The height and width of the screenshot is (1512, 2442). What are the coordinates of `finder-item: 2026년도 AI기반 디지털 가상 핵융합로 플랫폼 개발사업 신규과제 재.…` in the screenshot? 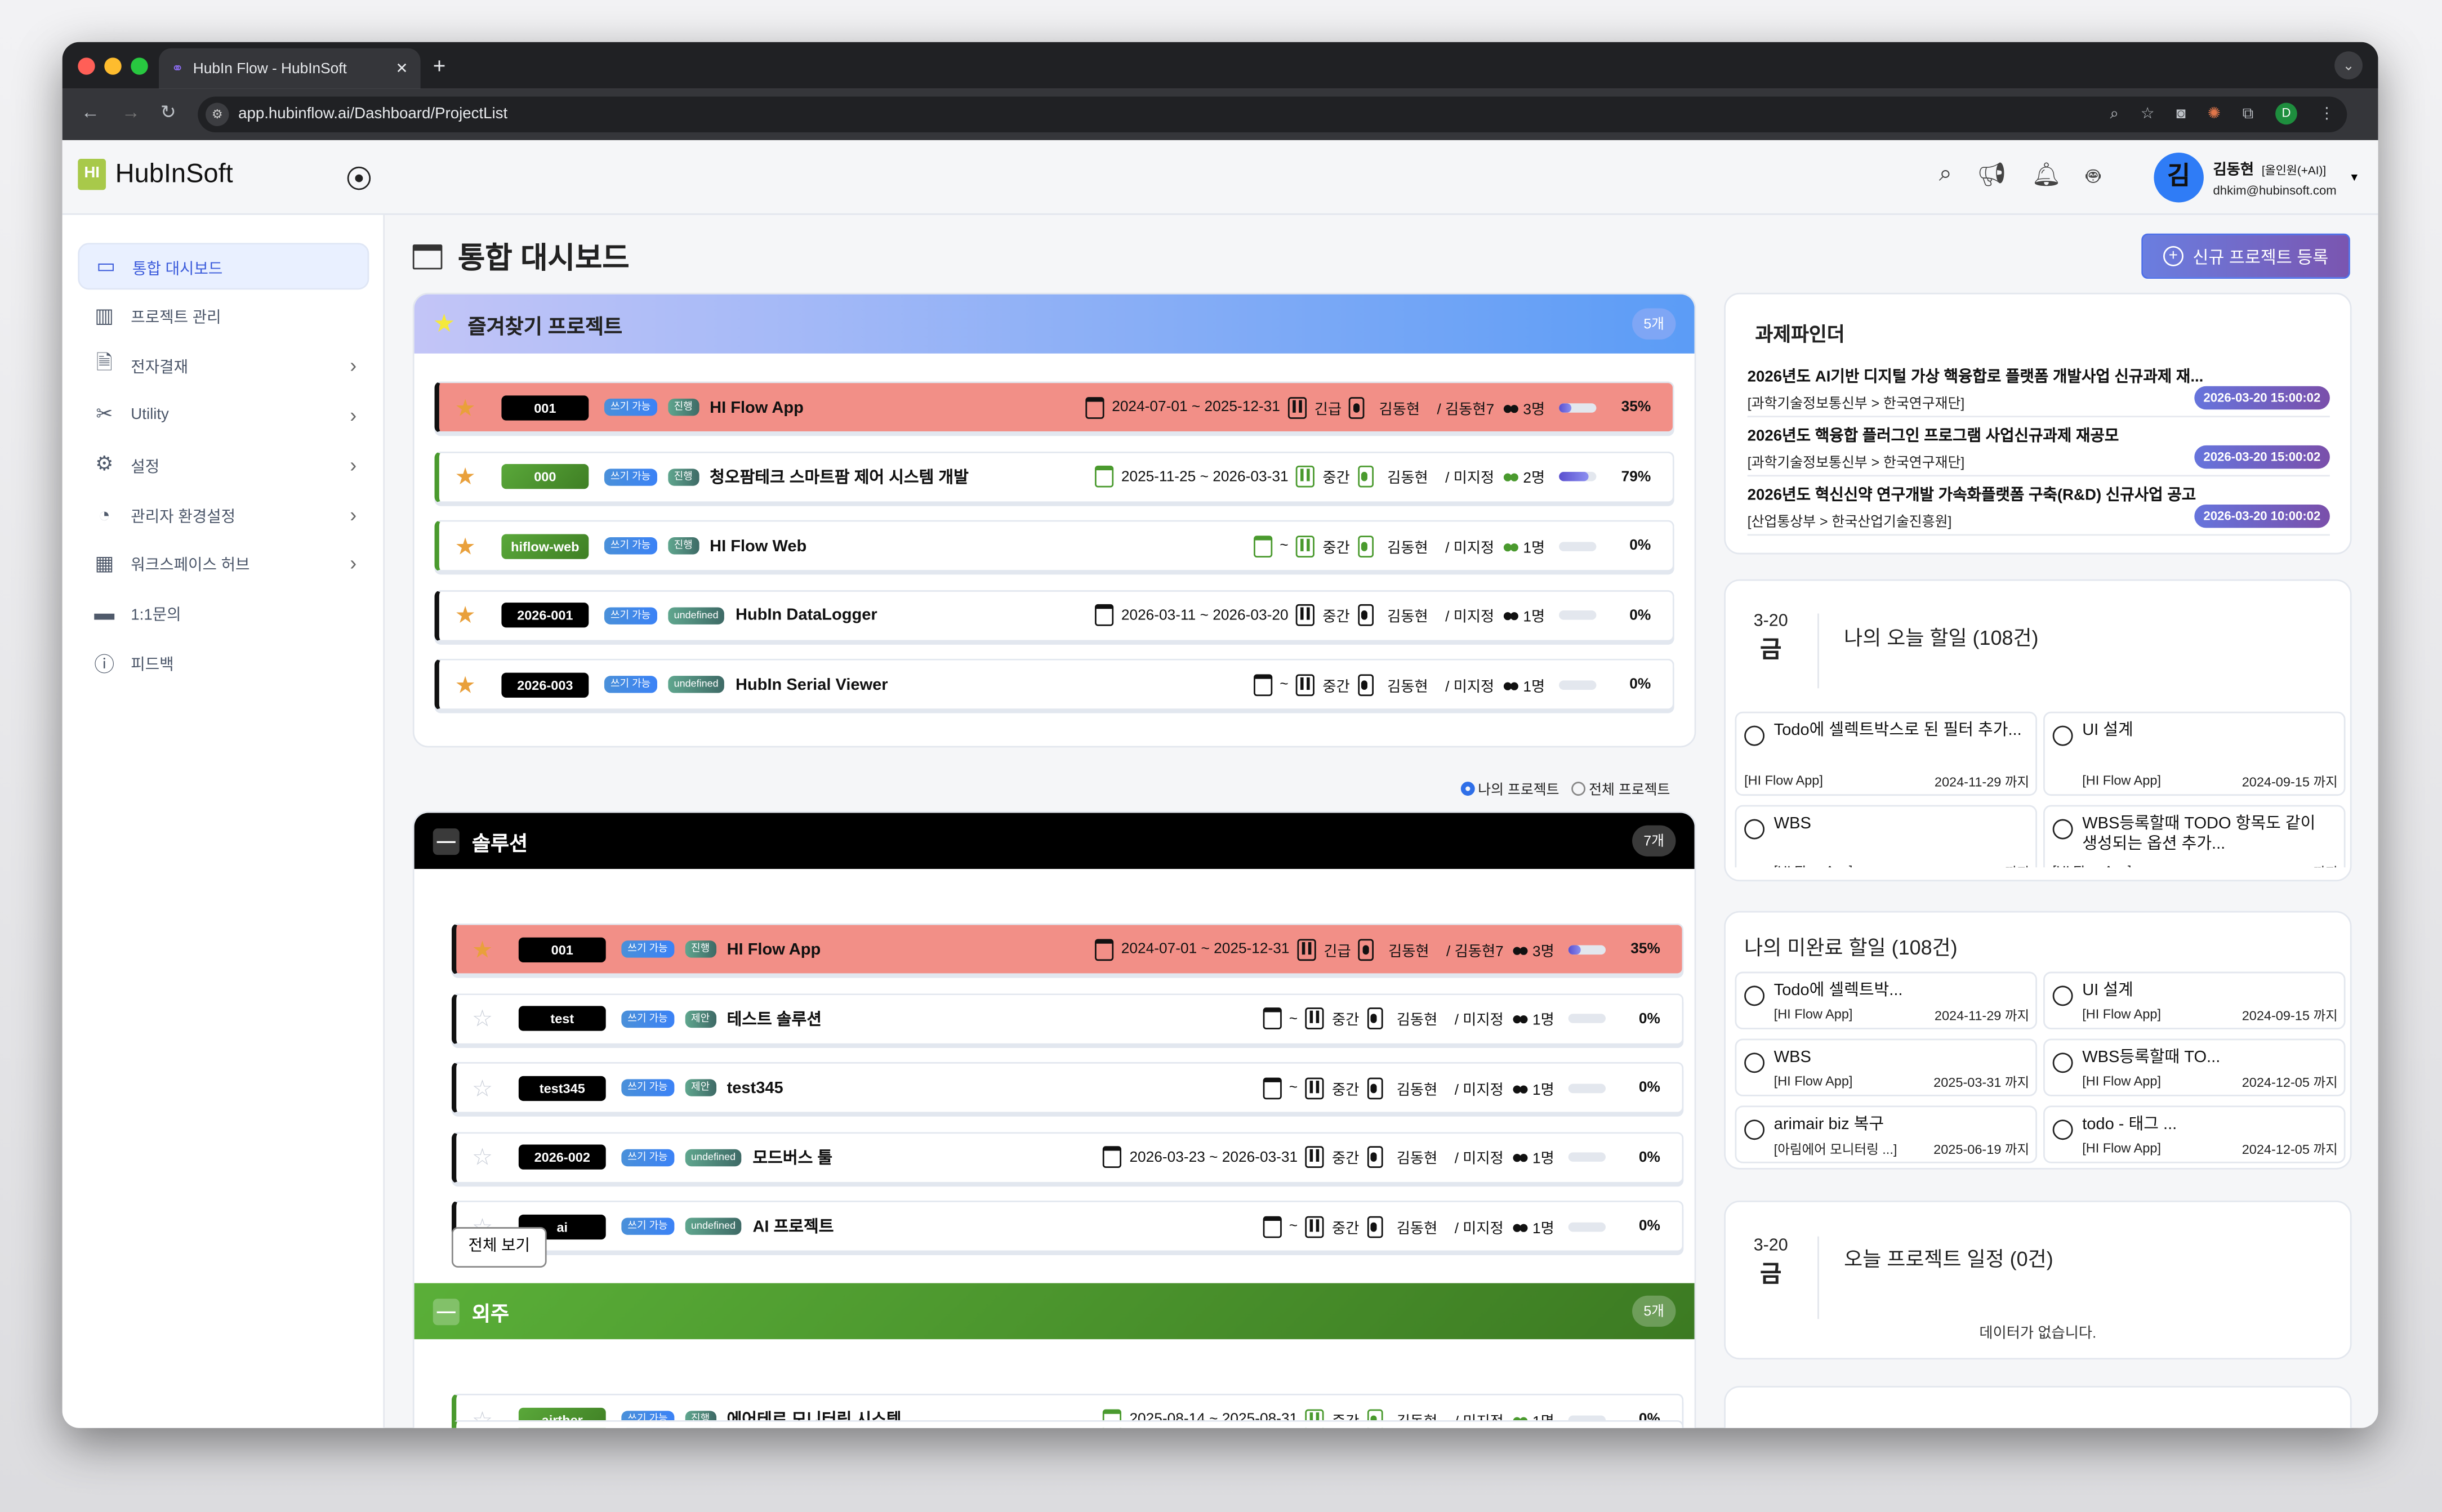 It's located at (2038, 389).